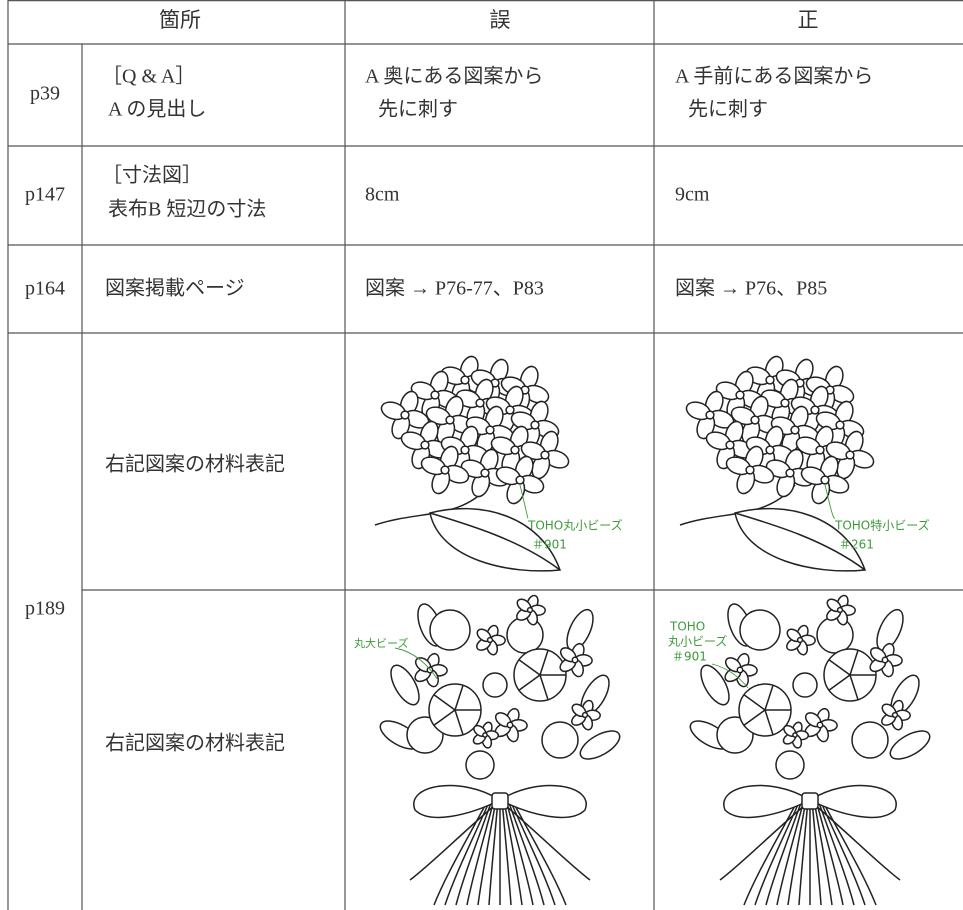  I want to click on location-text: 表布B 短辺の寸法, so click(187, 209).